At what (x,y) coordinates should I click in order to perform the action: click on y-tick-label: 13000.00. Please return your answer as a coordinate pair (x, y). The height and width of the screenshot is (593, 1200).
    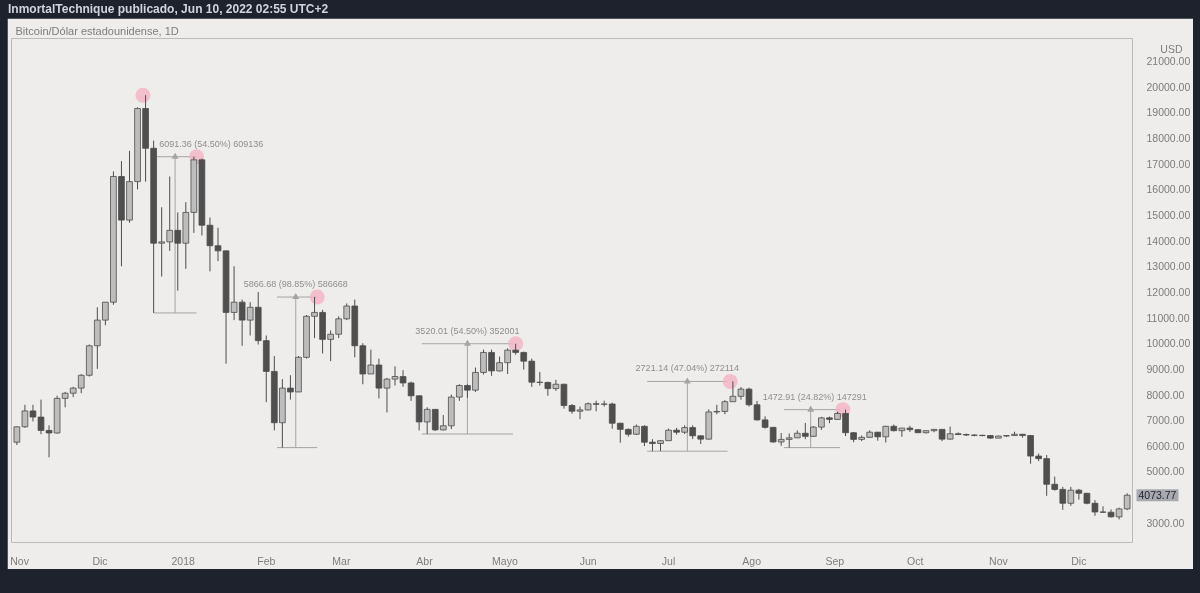
    Looking at the image, I should click on (1168, 266).